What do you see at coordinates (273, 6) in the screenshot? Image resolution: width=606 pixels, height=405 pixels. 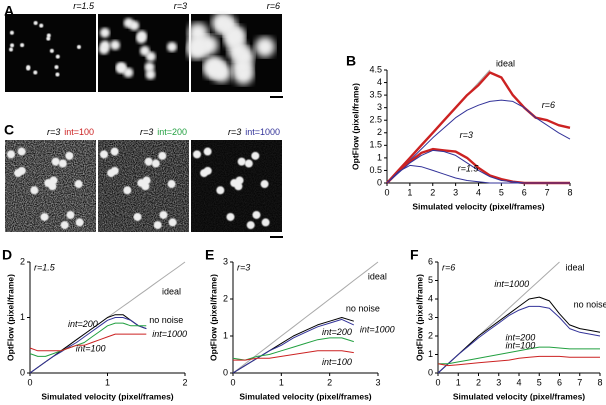 I see `frame-label-r: r=6` at bounding box center [273, 6].